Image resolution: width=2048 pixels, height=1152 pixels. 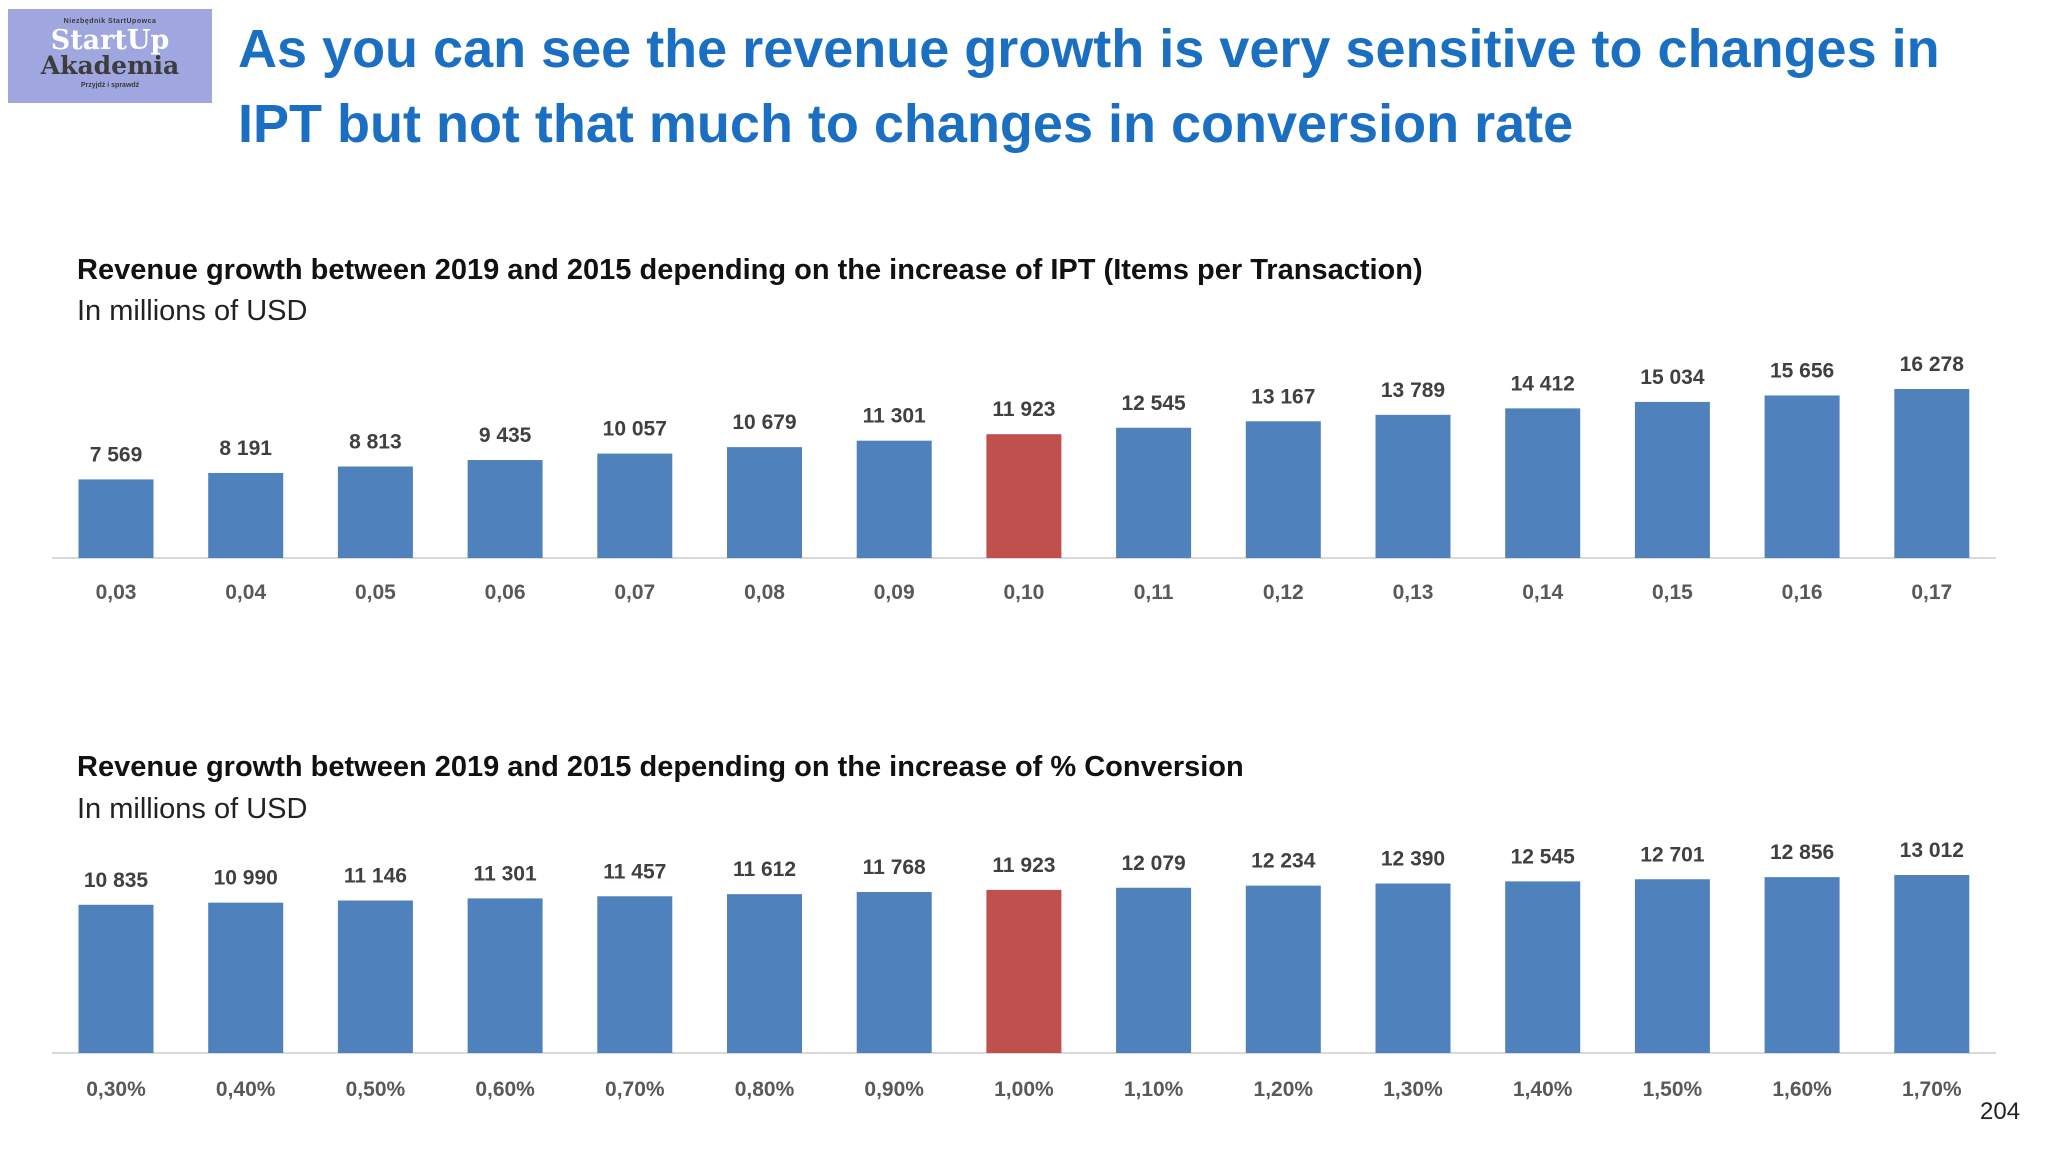 I want to click on chart2-tick-label: 1,70%, so click(x=1932, y=1089).